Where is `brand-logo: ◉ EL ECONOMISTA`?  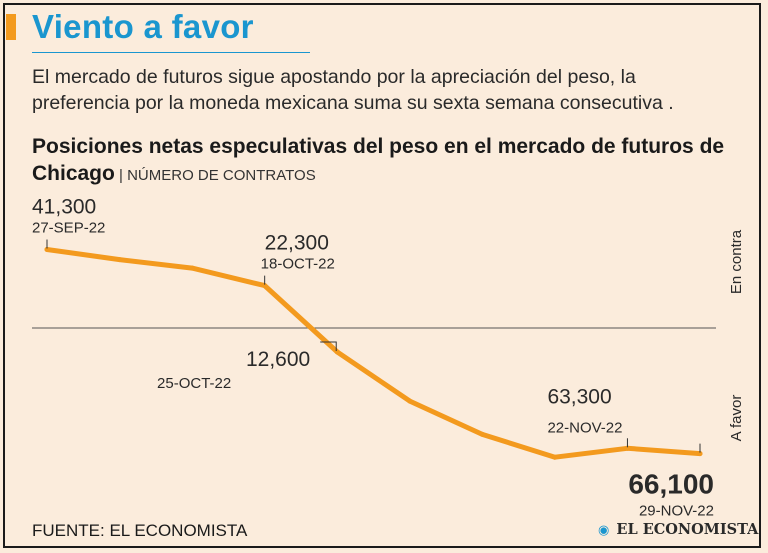
brand-logo: ◉ EL ECONOMISTA is located at coordinates (678, 529).